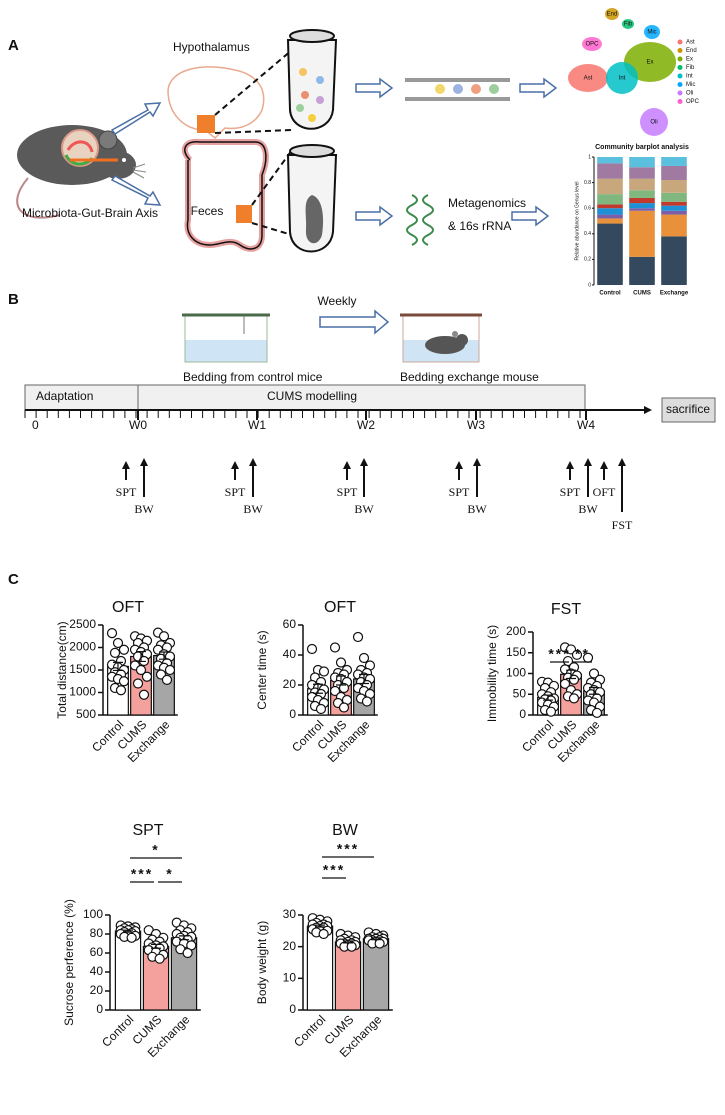 The height and width of the screenshot is (1115, 725). What do you see at coordinates (690, 68) in the screenshot?
I see `legend-label: Fib` at bounding box center [690, 68].